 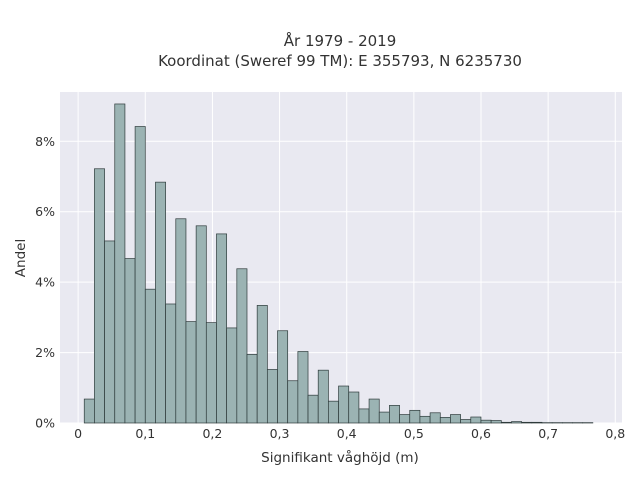 I want to click on x-tick-label-7: 0,7, so click(x=548, y=433).